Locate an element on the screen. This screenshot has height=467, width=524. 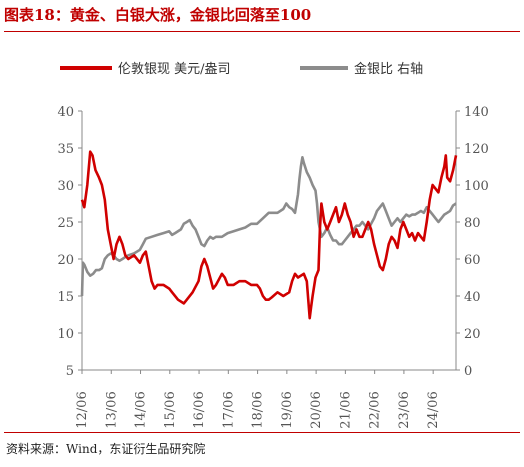
right-tick-label: 100 is located at coordinates (476, 186).